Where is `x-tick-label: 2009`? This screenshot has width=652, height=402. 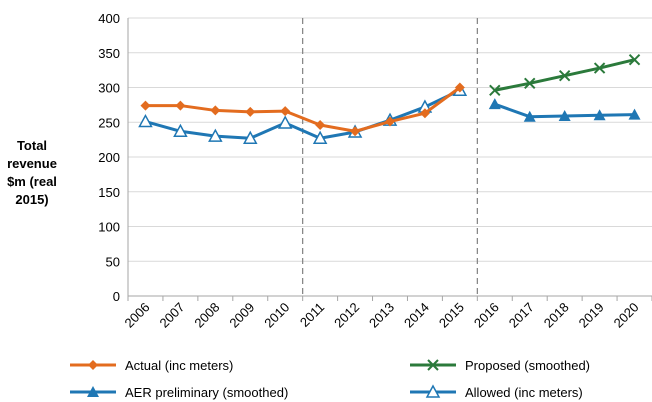
x-tick-label: 2009 is located at coordinates (241, 315).